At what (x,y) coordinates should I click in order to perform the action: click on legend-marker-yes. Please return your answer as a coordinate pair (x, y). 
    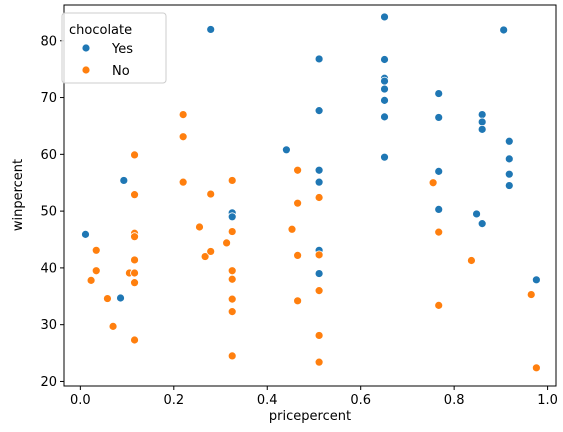
    Looking at the image, I should click on (86, 48).